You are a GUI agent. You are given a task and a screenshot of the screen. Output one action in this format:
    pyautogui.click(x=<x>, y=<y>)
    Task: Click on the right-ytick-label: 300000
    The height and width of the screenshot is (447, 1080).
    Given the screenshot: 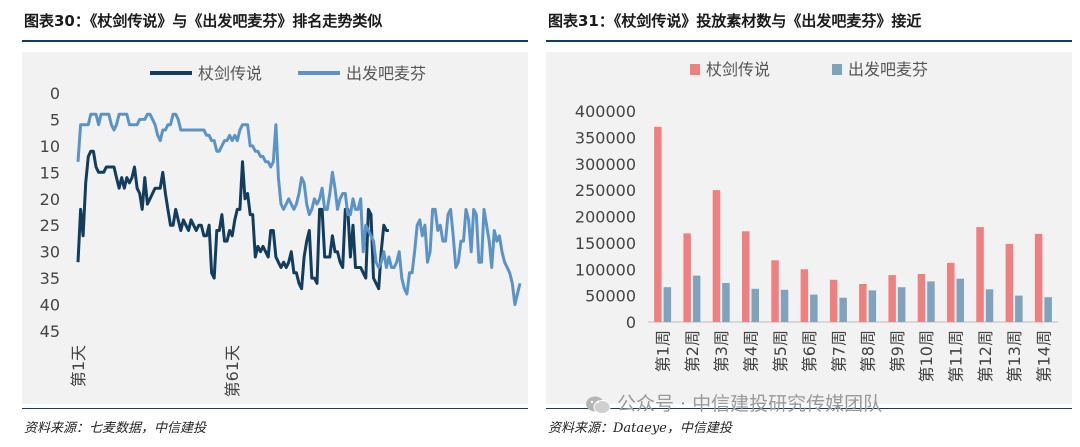 What is the action you would take?
    pyautogui.click(x=605, y=164)
    